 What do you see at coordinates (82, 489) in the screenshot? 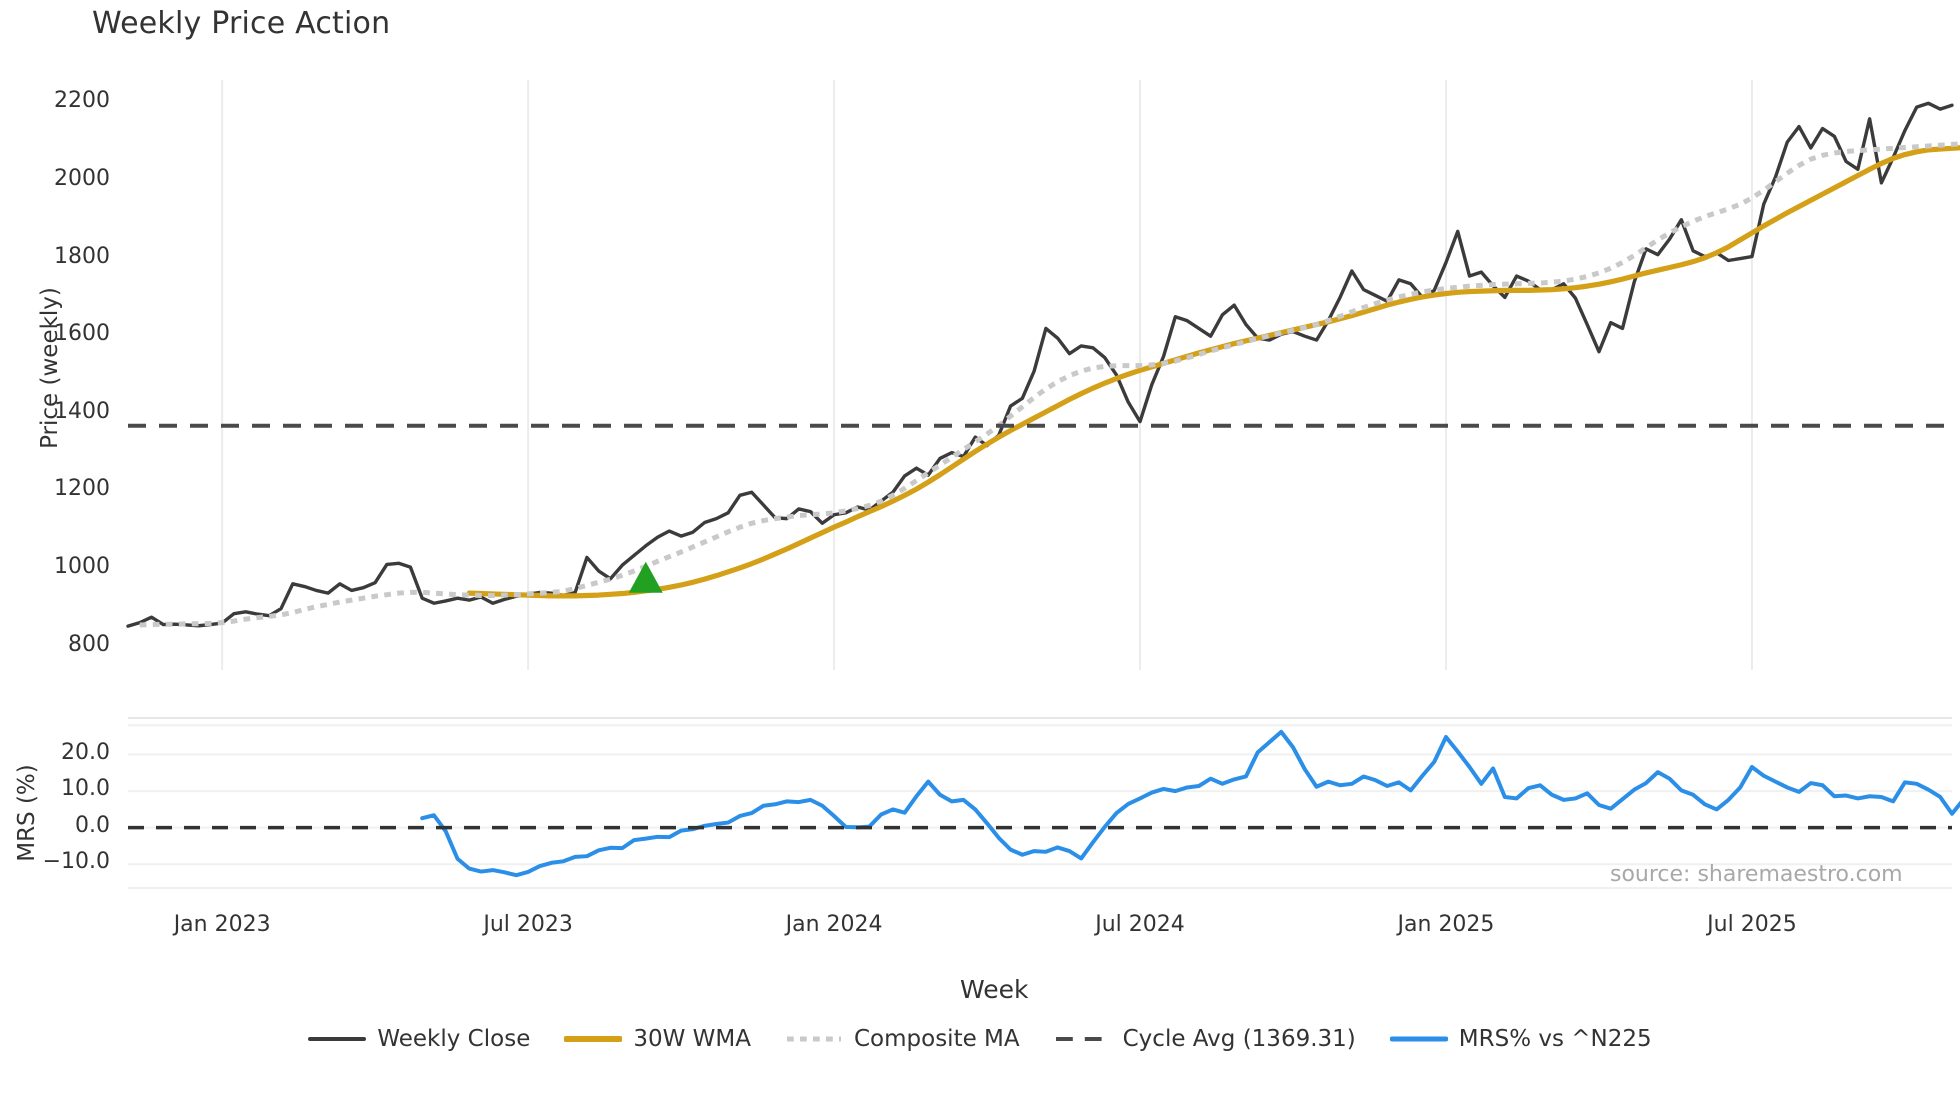
I see `price-y-tick-label: 1200` at bounding box center [82, 489].